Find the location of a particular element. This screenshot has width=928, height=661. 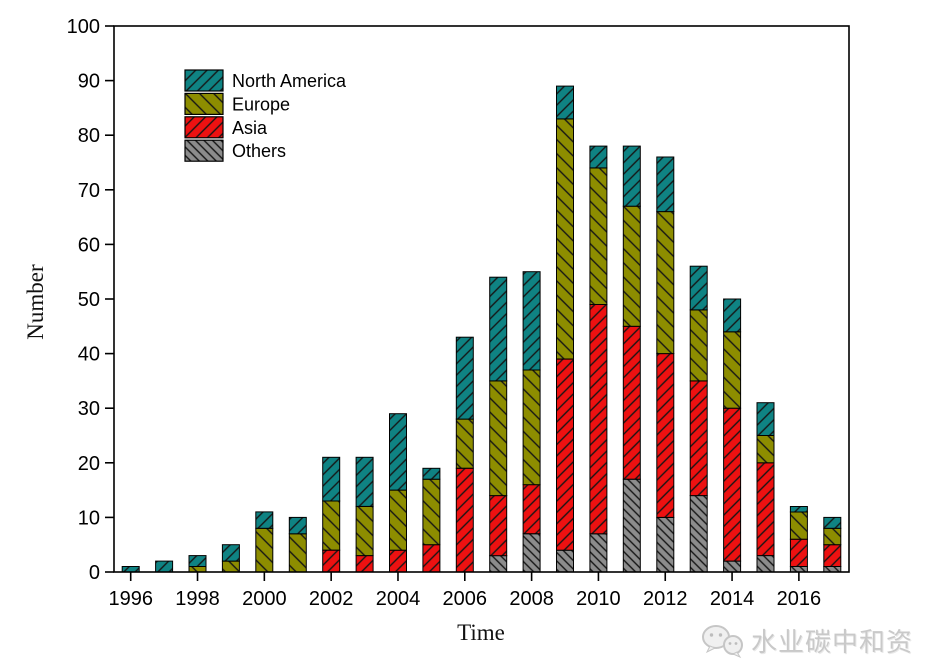

bar-2008 is located at coordinates (531, 422).